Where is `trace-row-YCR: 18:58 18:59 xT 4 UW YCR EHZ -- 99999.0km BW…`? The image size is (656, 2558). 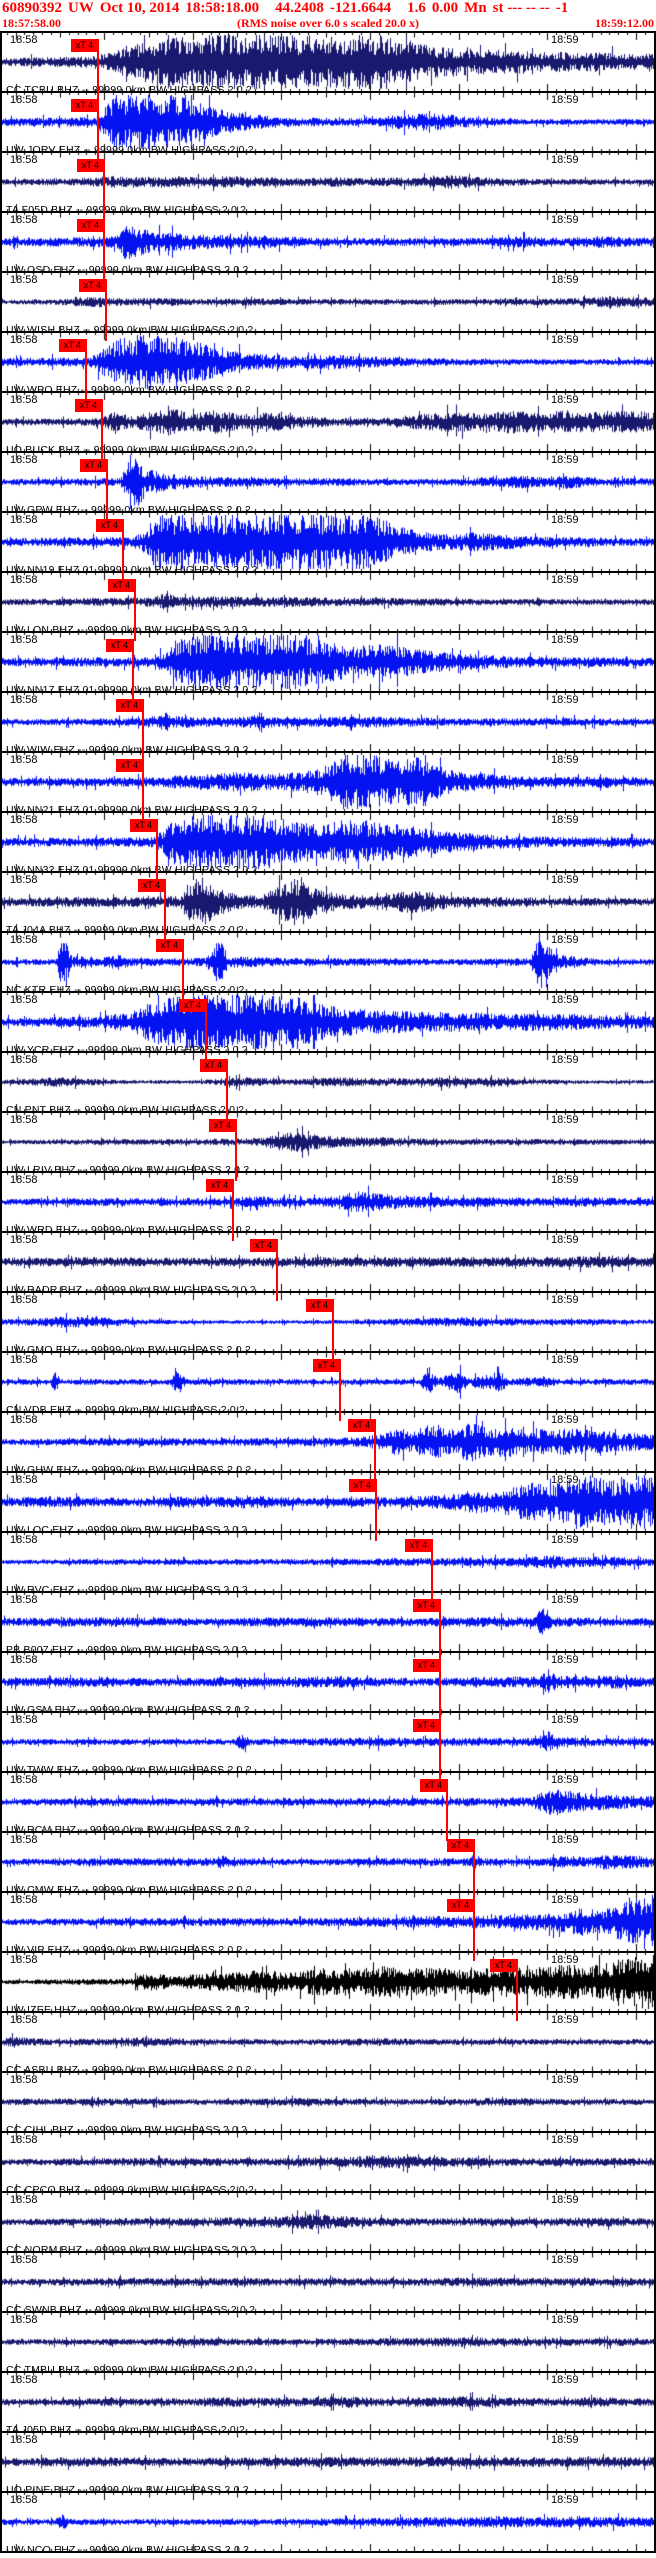
trace-row-YCR: 18:58 18:59 xT 4 UW YCR EHZ -- 99999.0km BW… is located at coordinates (328, 1026).